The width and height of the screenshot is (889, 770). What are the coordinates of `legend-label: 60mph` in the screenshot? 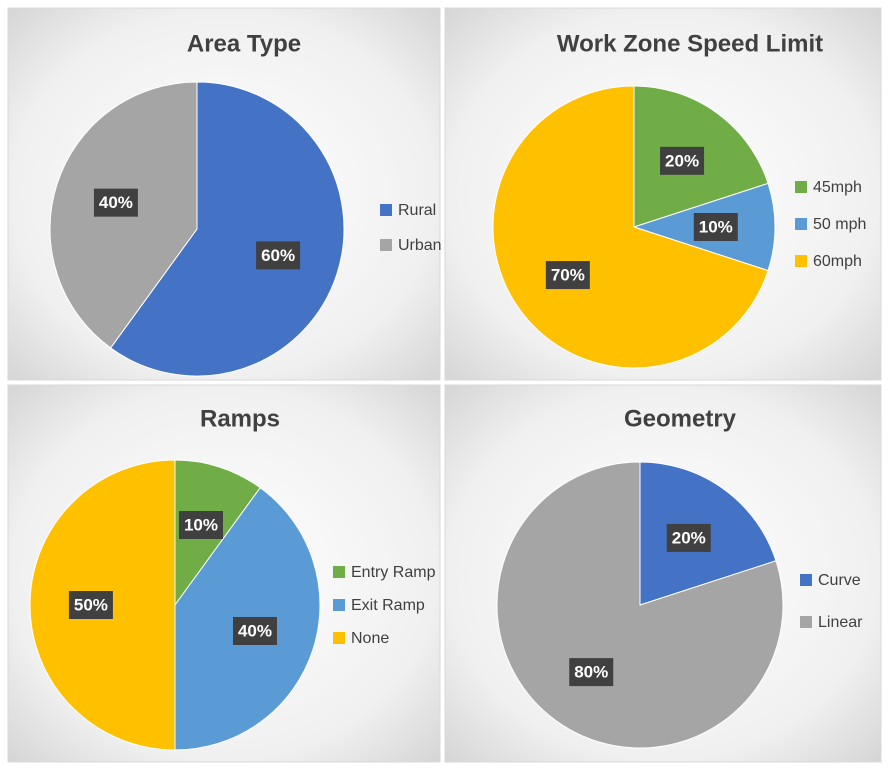 It's located at (837, 261).